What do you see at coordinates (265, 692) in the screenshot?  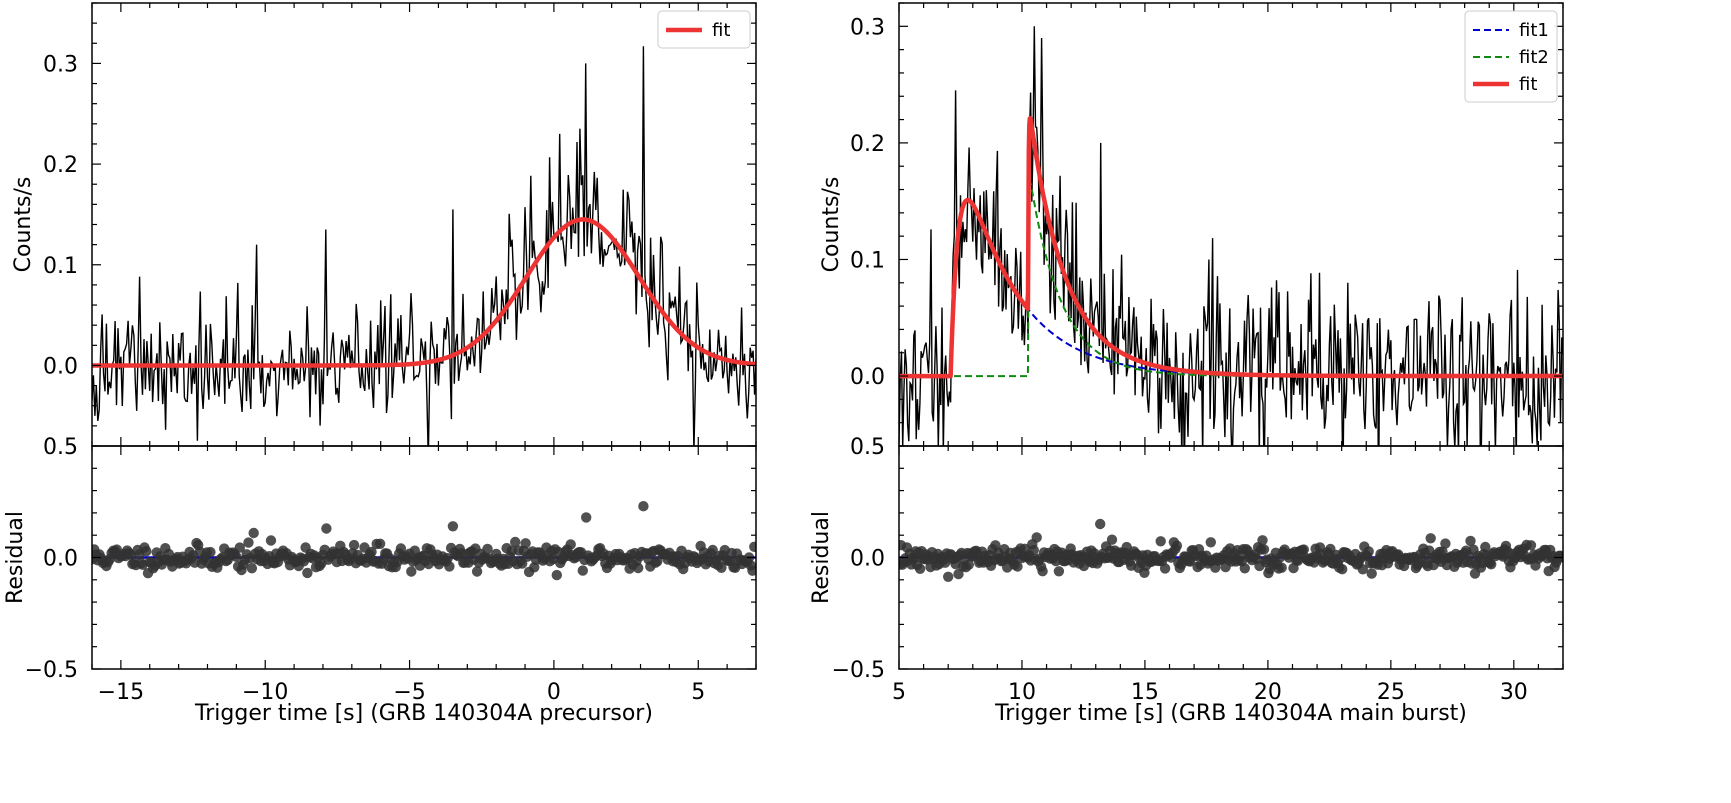 I see `x-tick-label: −10` at bounding box center [265, 692].